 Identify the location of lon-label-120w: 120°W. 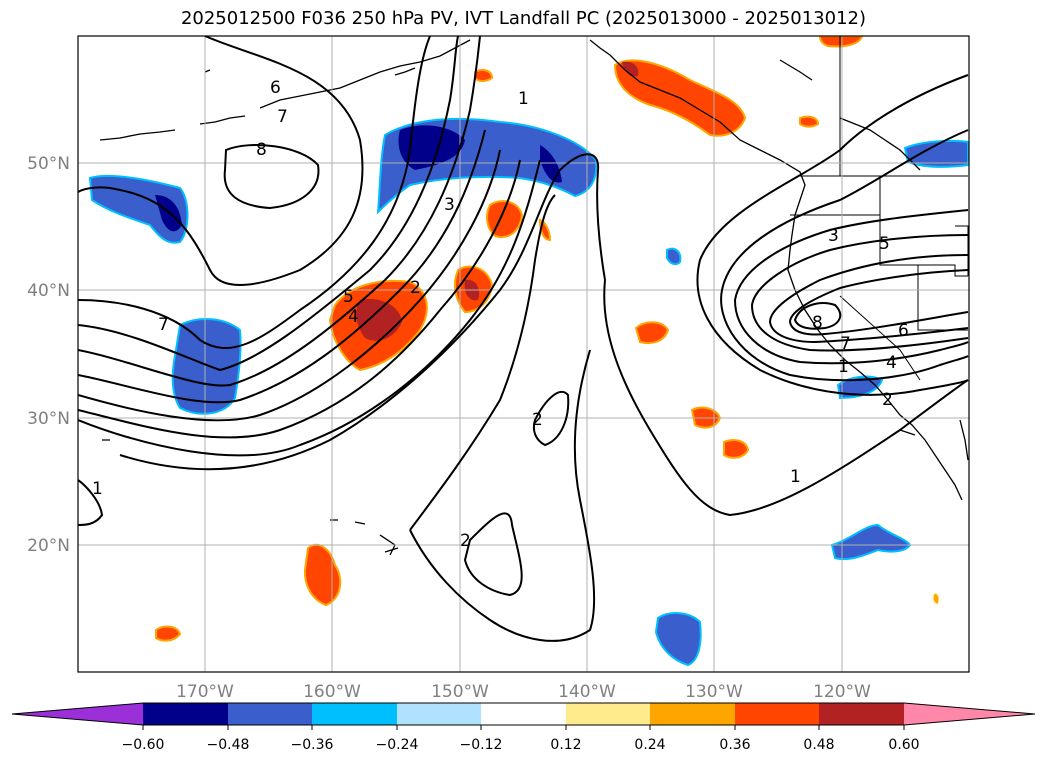
(842, 692).